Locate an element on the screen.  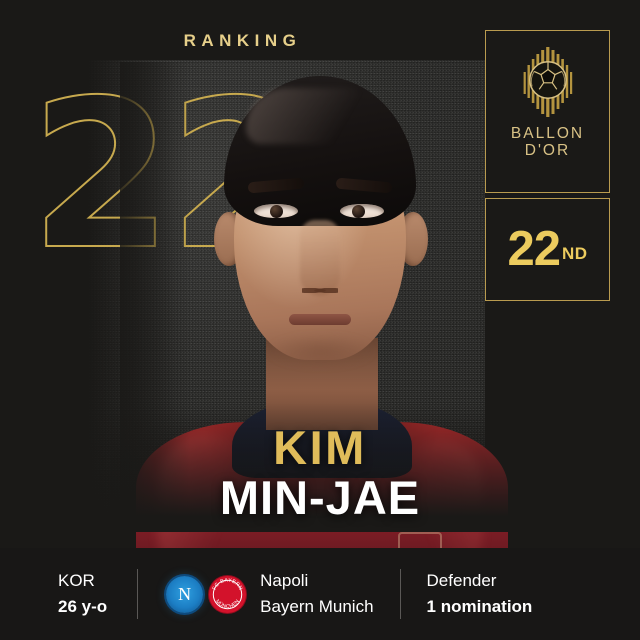
svg-text: MÜNCHEN is located at coordinates (227, 603).